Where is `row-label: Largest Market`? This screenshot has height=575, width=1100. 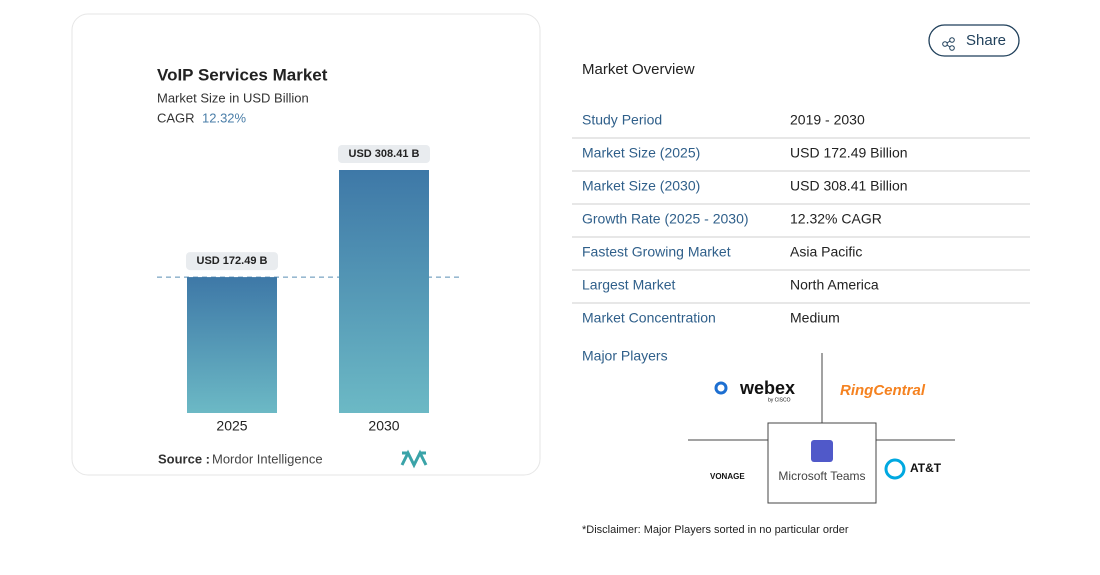
row-label: Largest Market is located at coordinates (628, 285).